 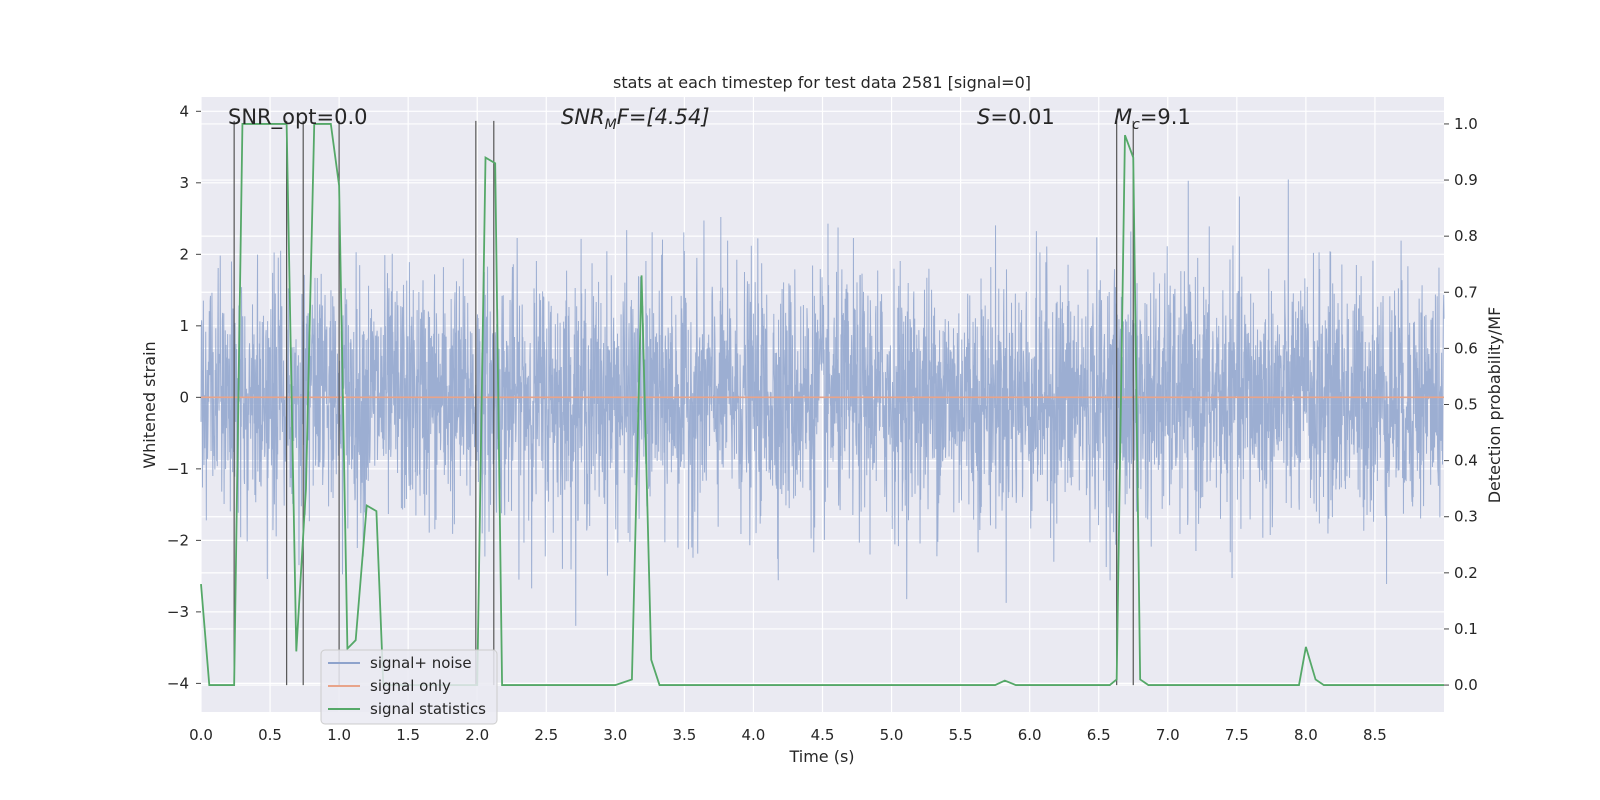 I want to click on y-tick-label: 1, so click(x=184, y=326).